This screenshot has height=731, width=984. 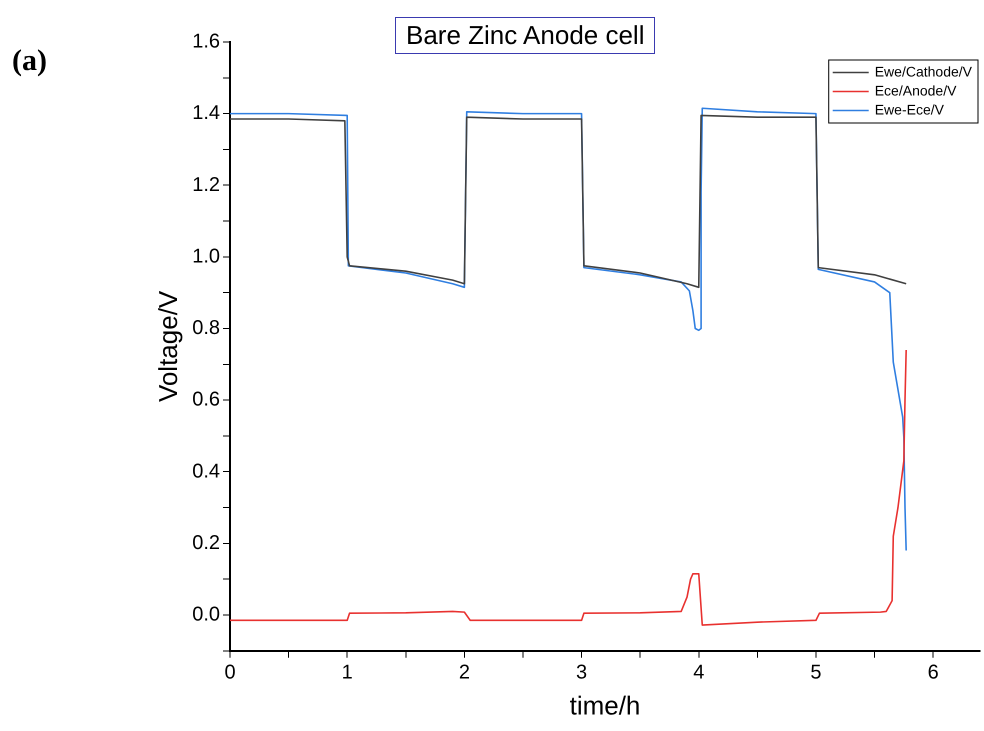 What do you see at coordinates (206, 185) in the screenshot?
I see `y-tick-label: 1.2` at bounding box center [206, 185].